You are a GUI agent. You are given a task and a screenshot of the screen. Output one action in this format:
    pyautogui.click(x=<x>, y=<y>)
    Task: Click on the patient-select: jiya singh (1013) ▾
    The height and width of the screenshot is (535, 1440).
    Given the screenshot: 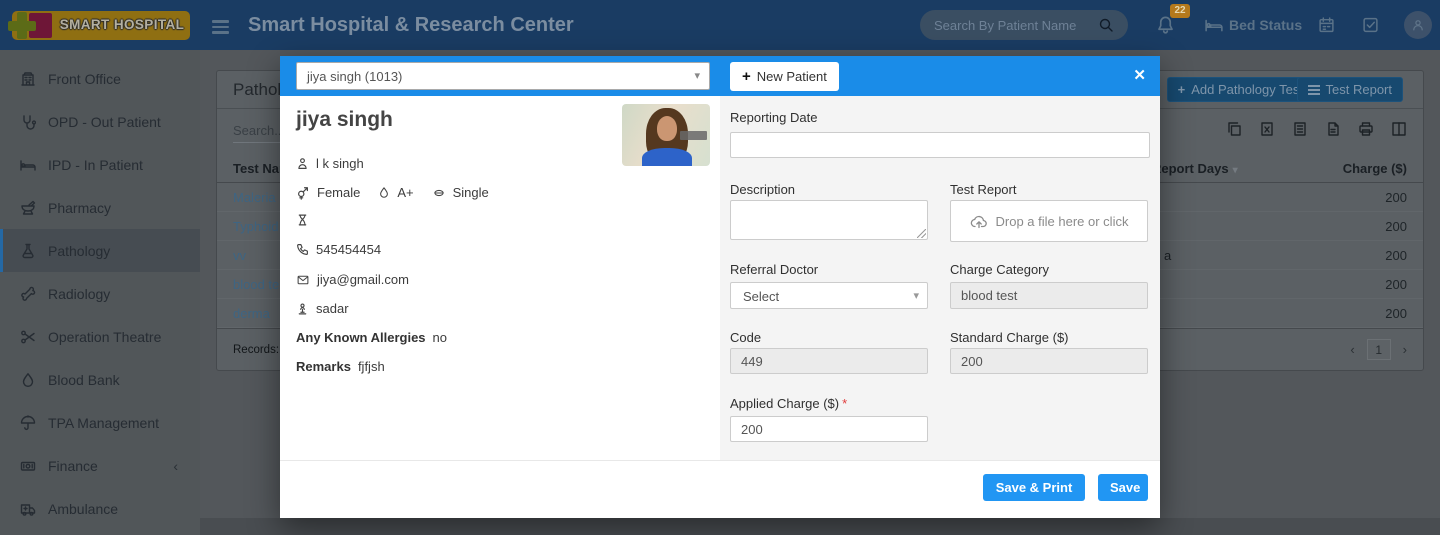 What is the action you would take?
    pyautogui.click(x=503, y=76)
    